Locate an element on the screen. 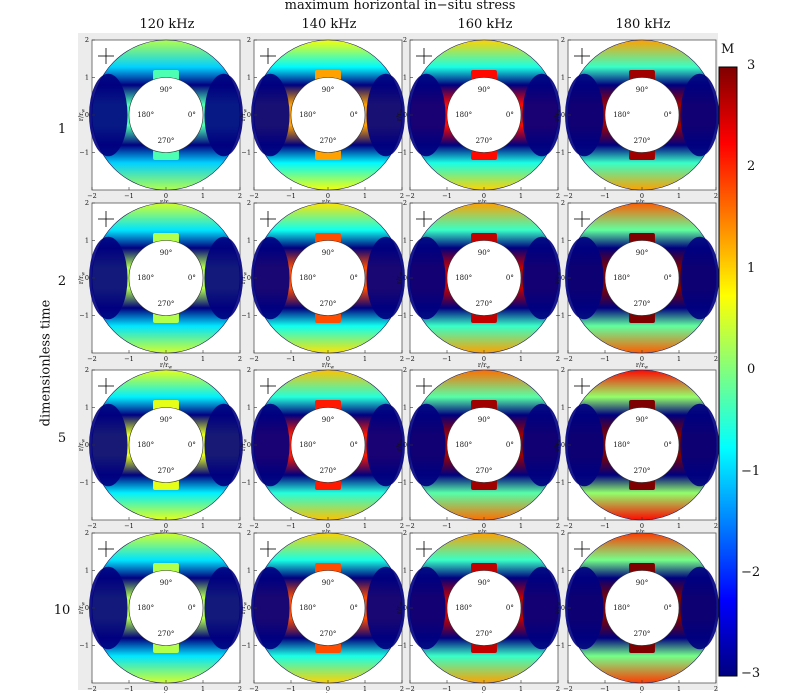 The image size is (800, 693). row-header-3: 5 is located at coordinates (62, 438).